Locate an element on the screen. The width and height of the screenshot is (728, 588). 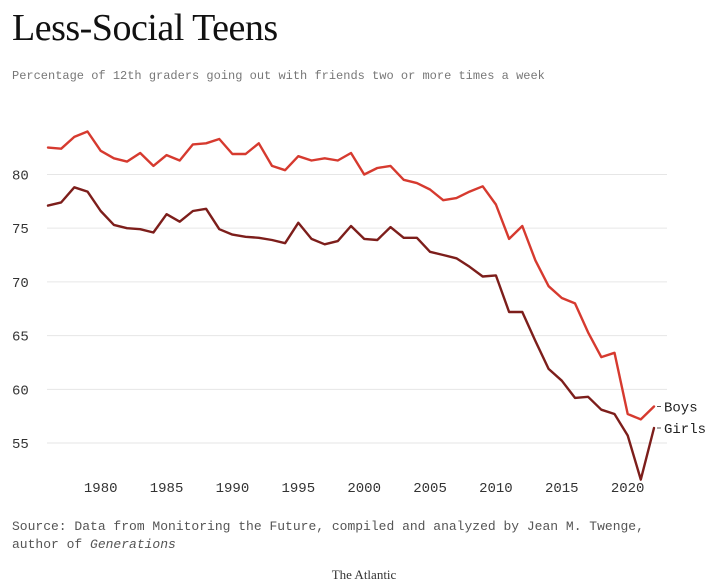
x-tick-label-2000: 2000 is located at coordinates (364, 489).